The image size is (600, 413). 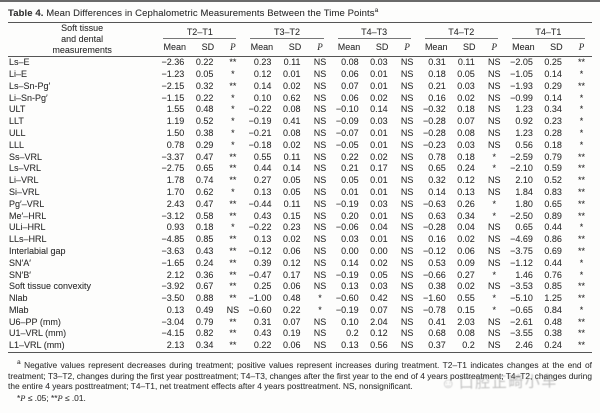 I want to click on value-cell: 1.23, so click(x=524, y=132).